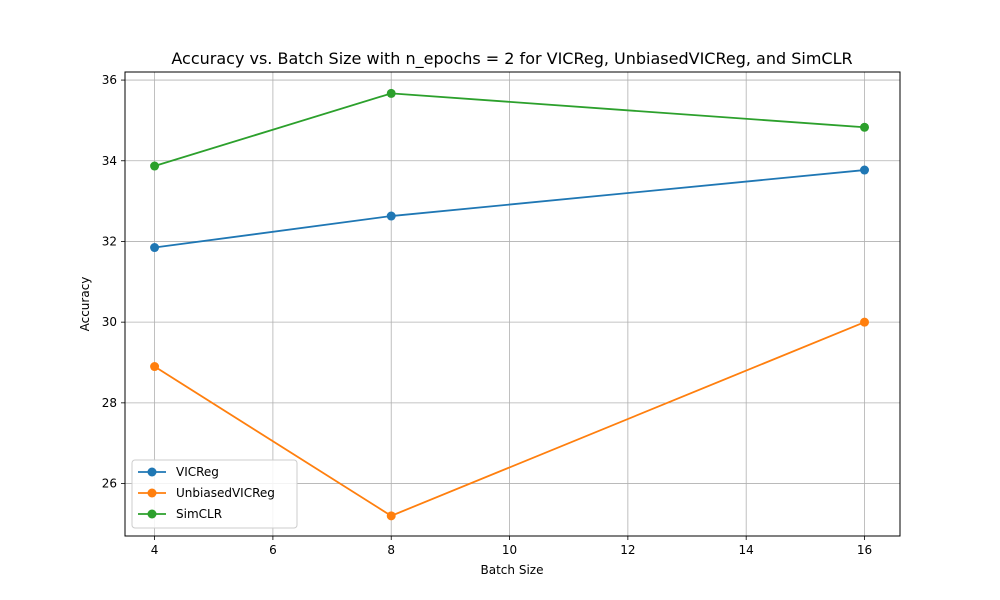 The image size is (1000, 600). I want to click on y-tick-label: 32, so click(109, 241).